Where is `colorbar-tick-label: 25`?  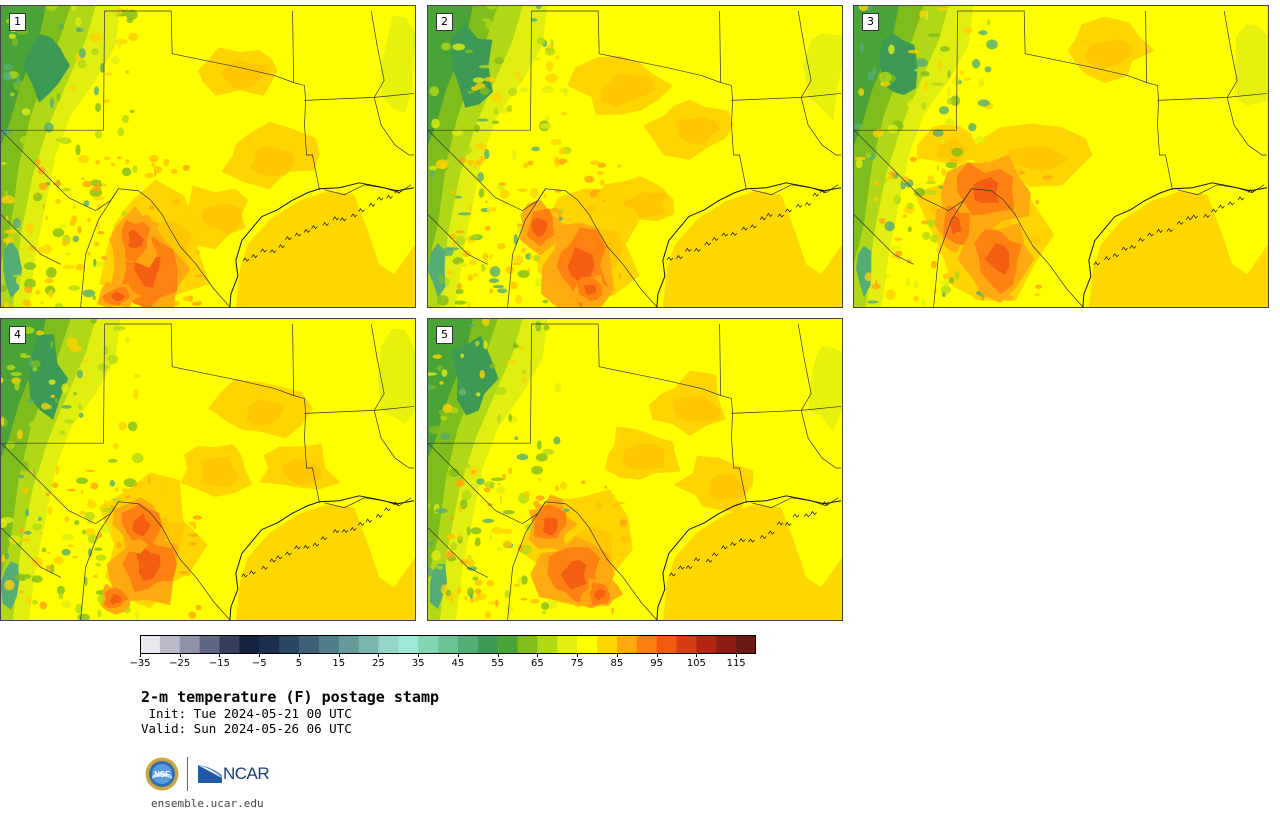
colorbar-tick-label: 25 is located at coordinates (378, 663).